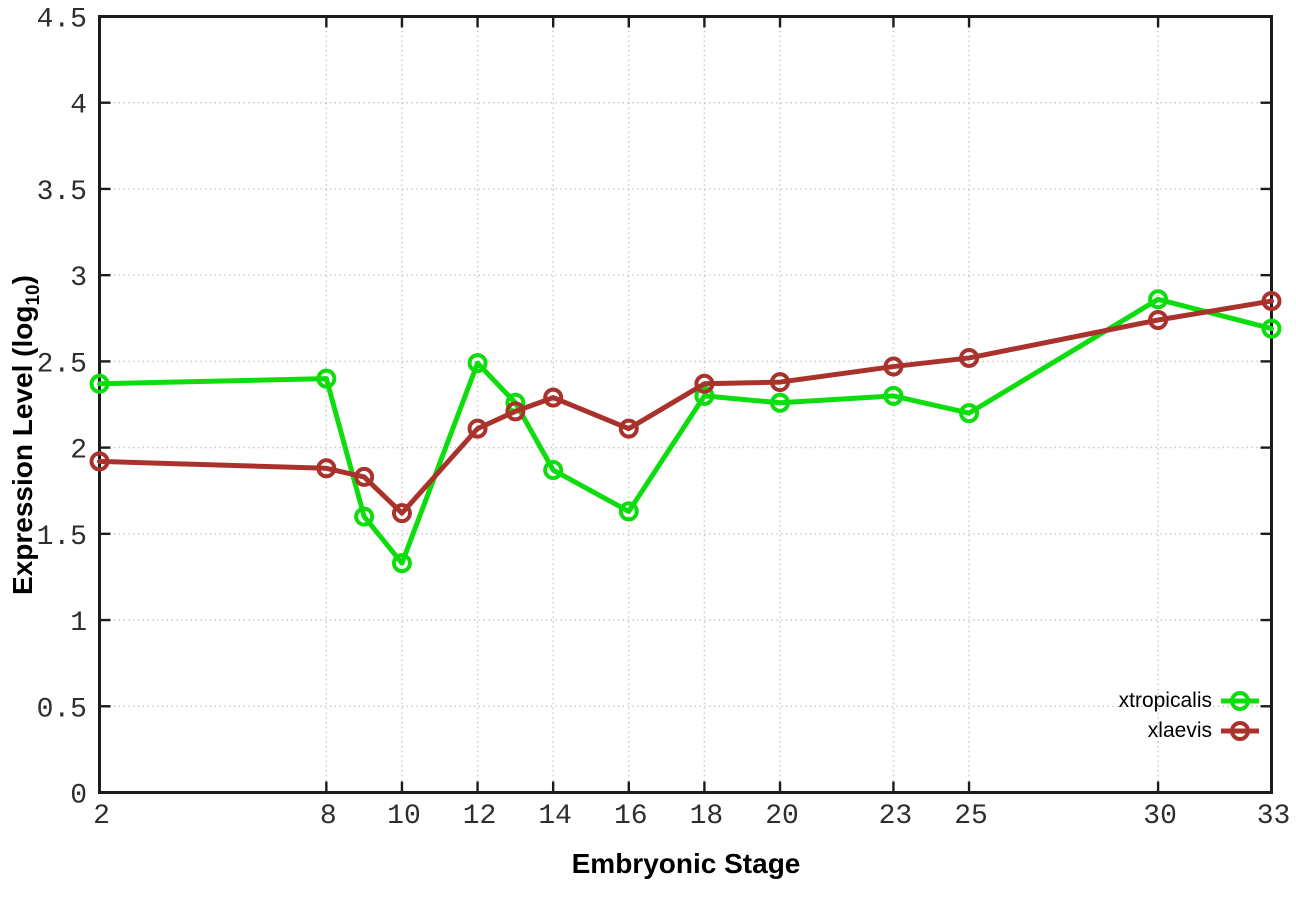 The image size is (1296, 907). Describe the element at coordinates (78, 451) in the screenshot. I see `y-tick-label: 2` at that location.